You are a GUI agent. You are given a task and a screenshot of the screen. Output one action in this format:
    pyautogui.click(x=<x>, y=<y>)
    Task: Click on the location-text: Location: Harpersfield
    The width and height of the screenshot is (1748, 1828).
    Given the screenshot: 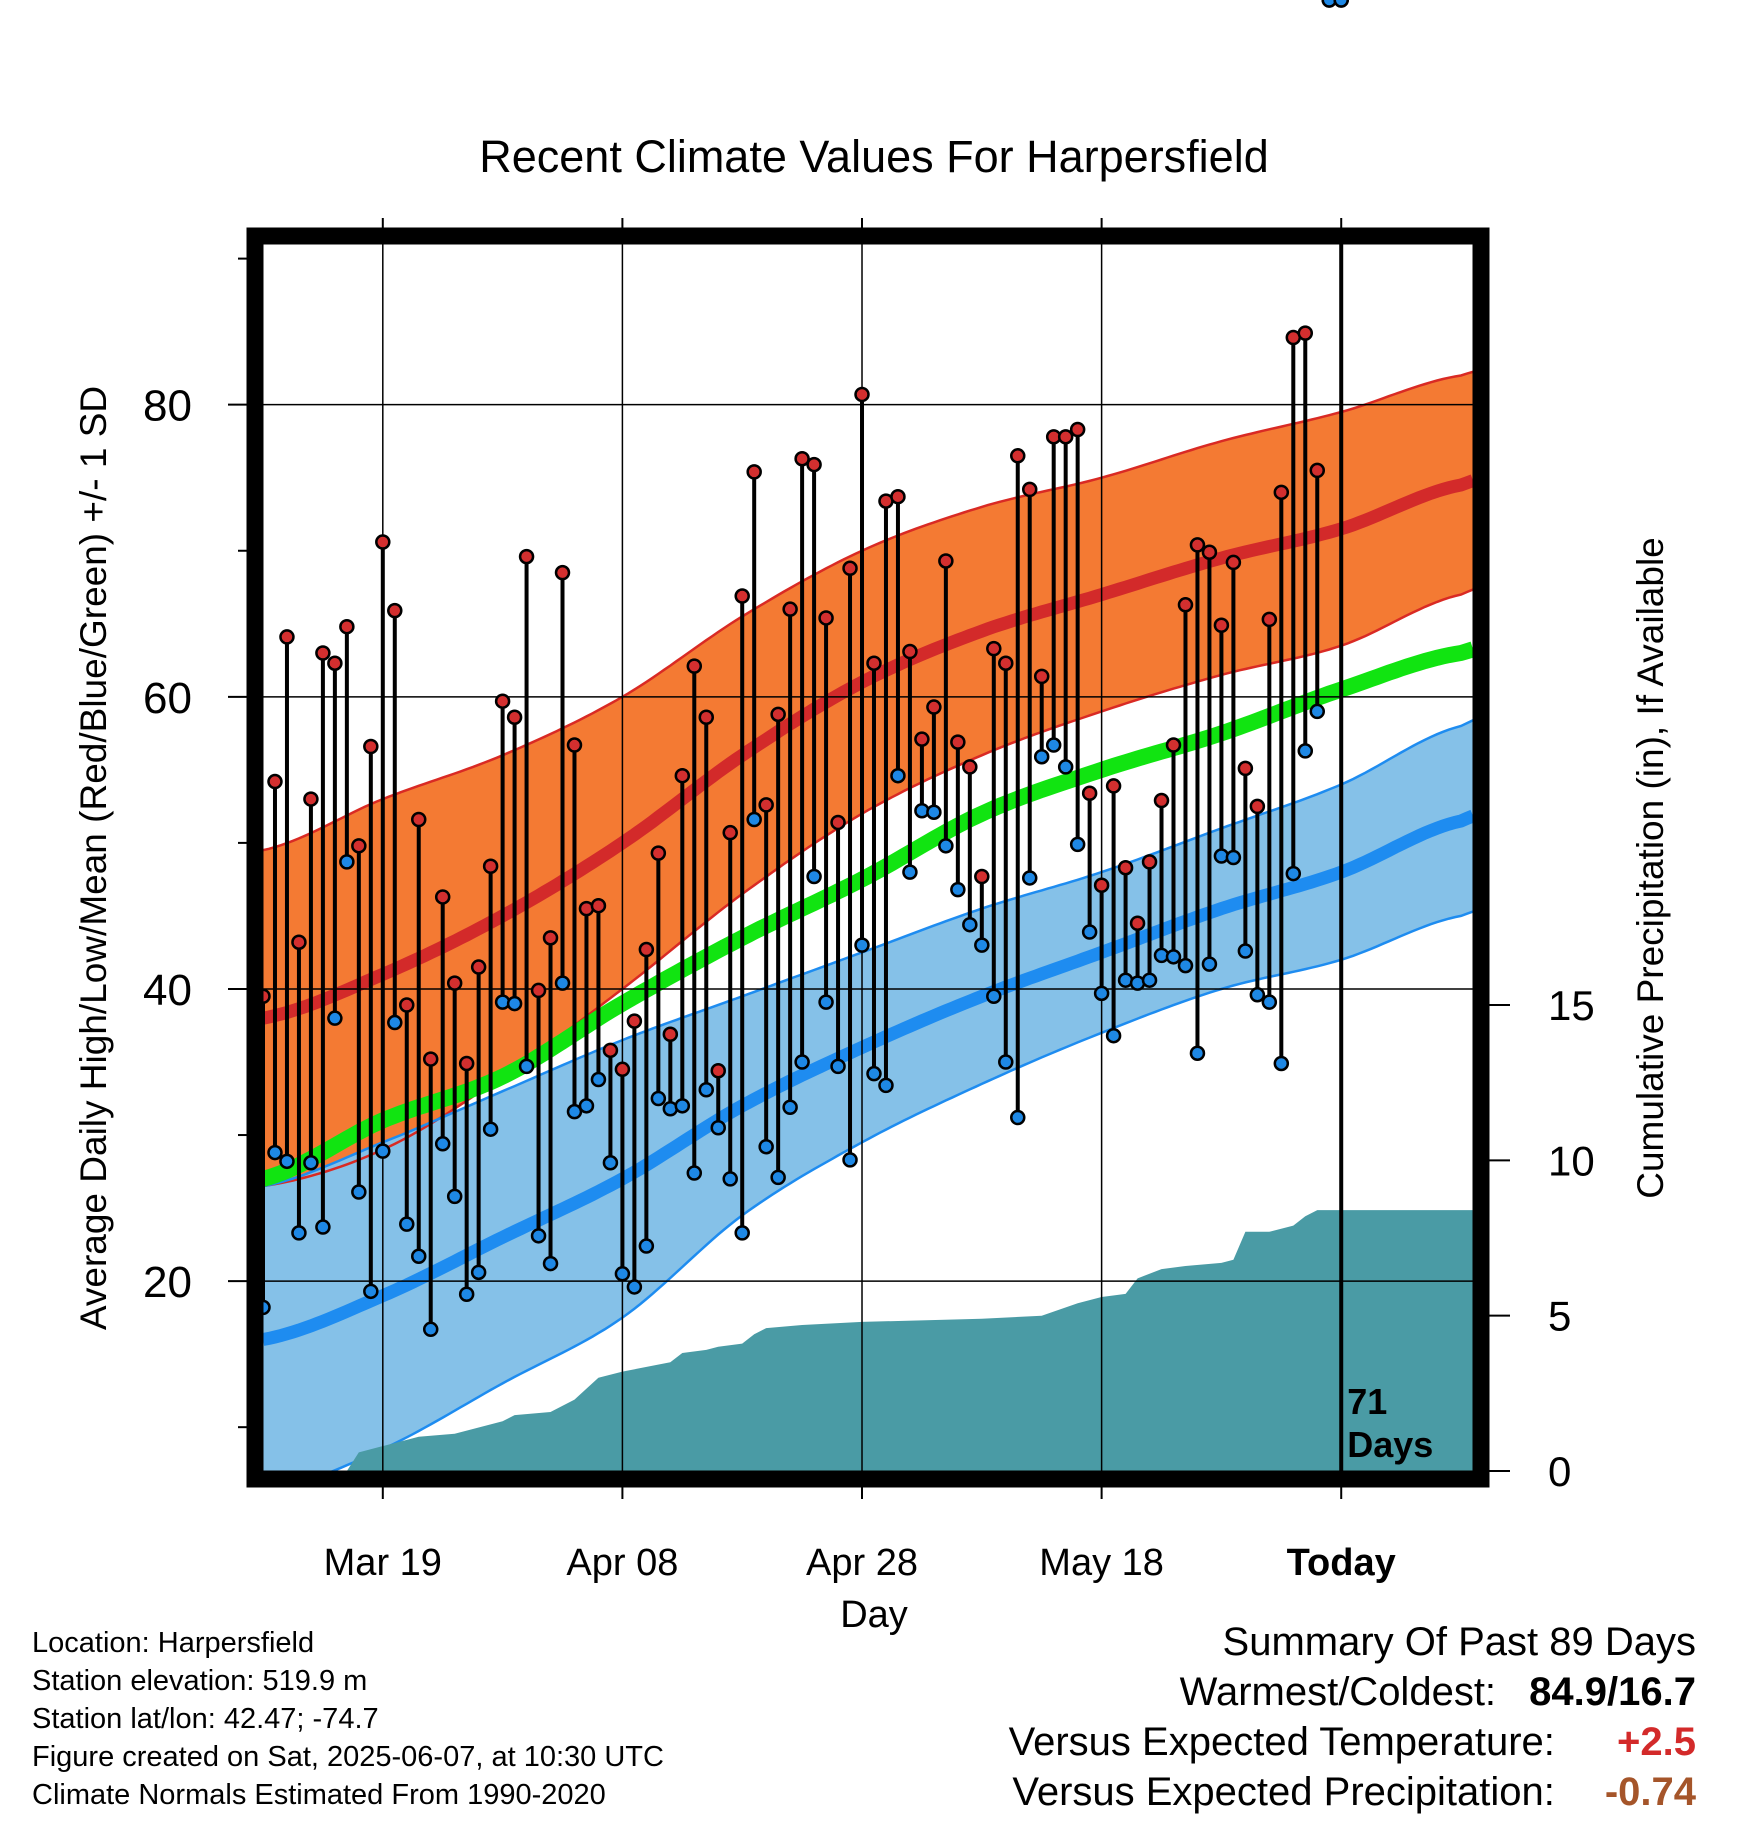 What is the action you would take?
    pyautogui.click(x=173, y=1643)
    